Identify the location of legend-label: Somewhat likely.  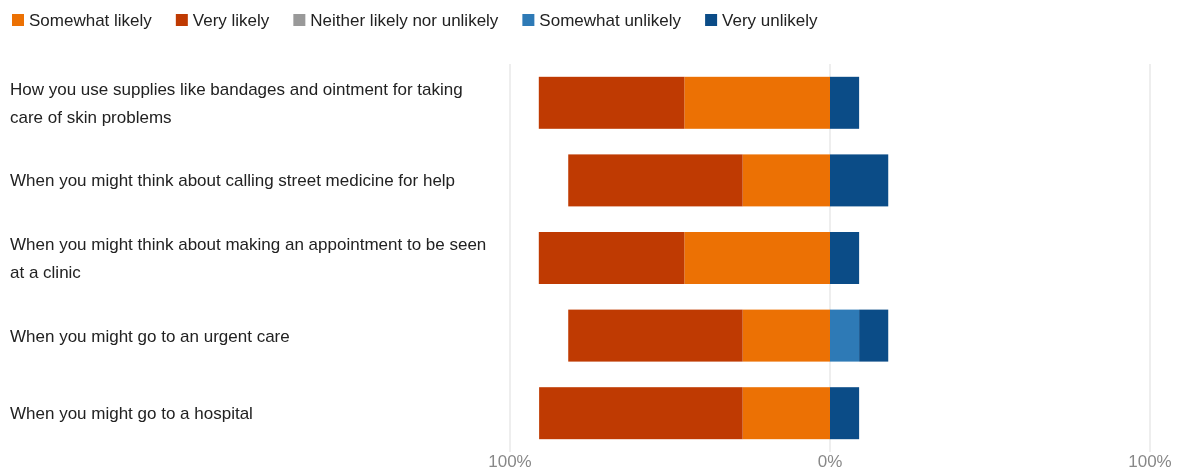
(91, 20).